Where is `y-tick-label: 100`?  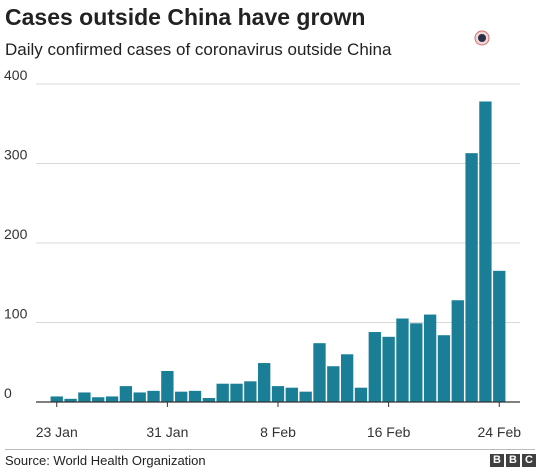
y-tick-label: 100 is located at coordinates (16, 314).